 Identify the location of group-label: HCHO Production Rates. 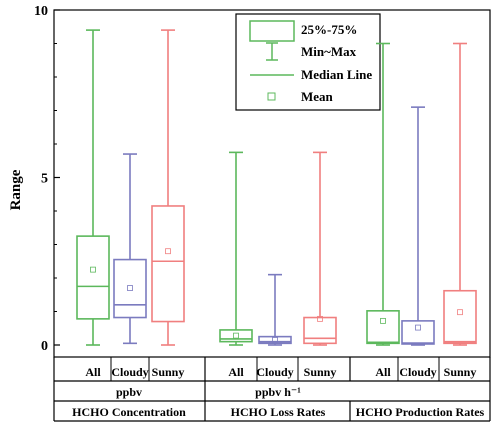
(420, 412).